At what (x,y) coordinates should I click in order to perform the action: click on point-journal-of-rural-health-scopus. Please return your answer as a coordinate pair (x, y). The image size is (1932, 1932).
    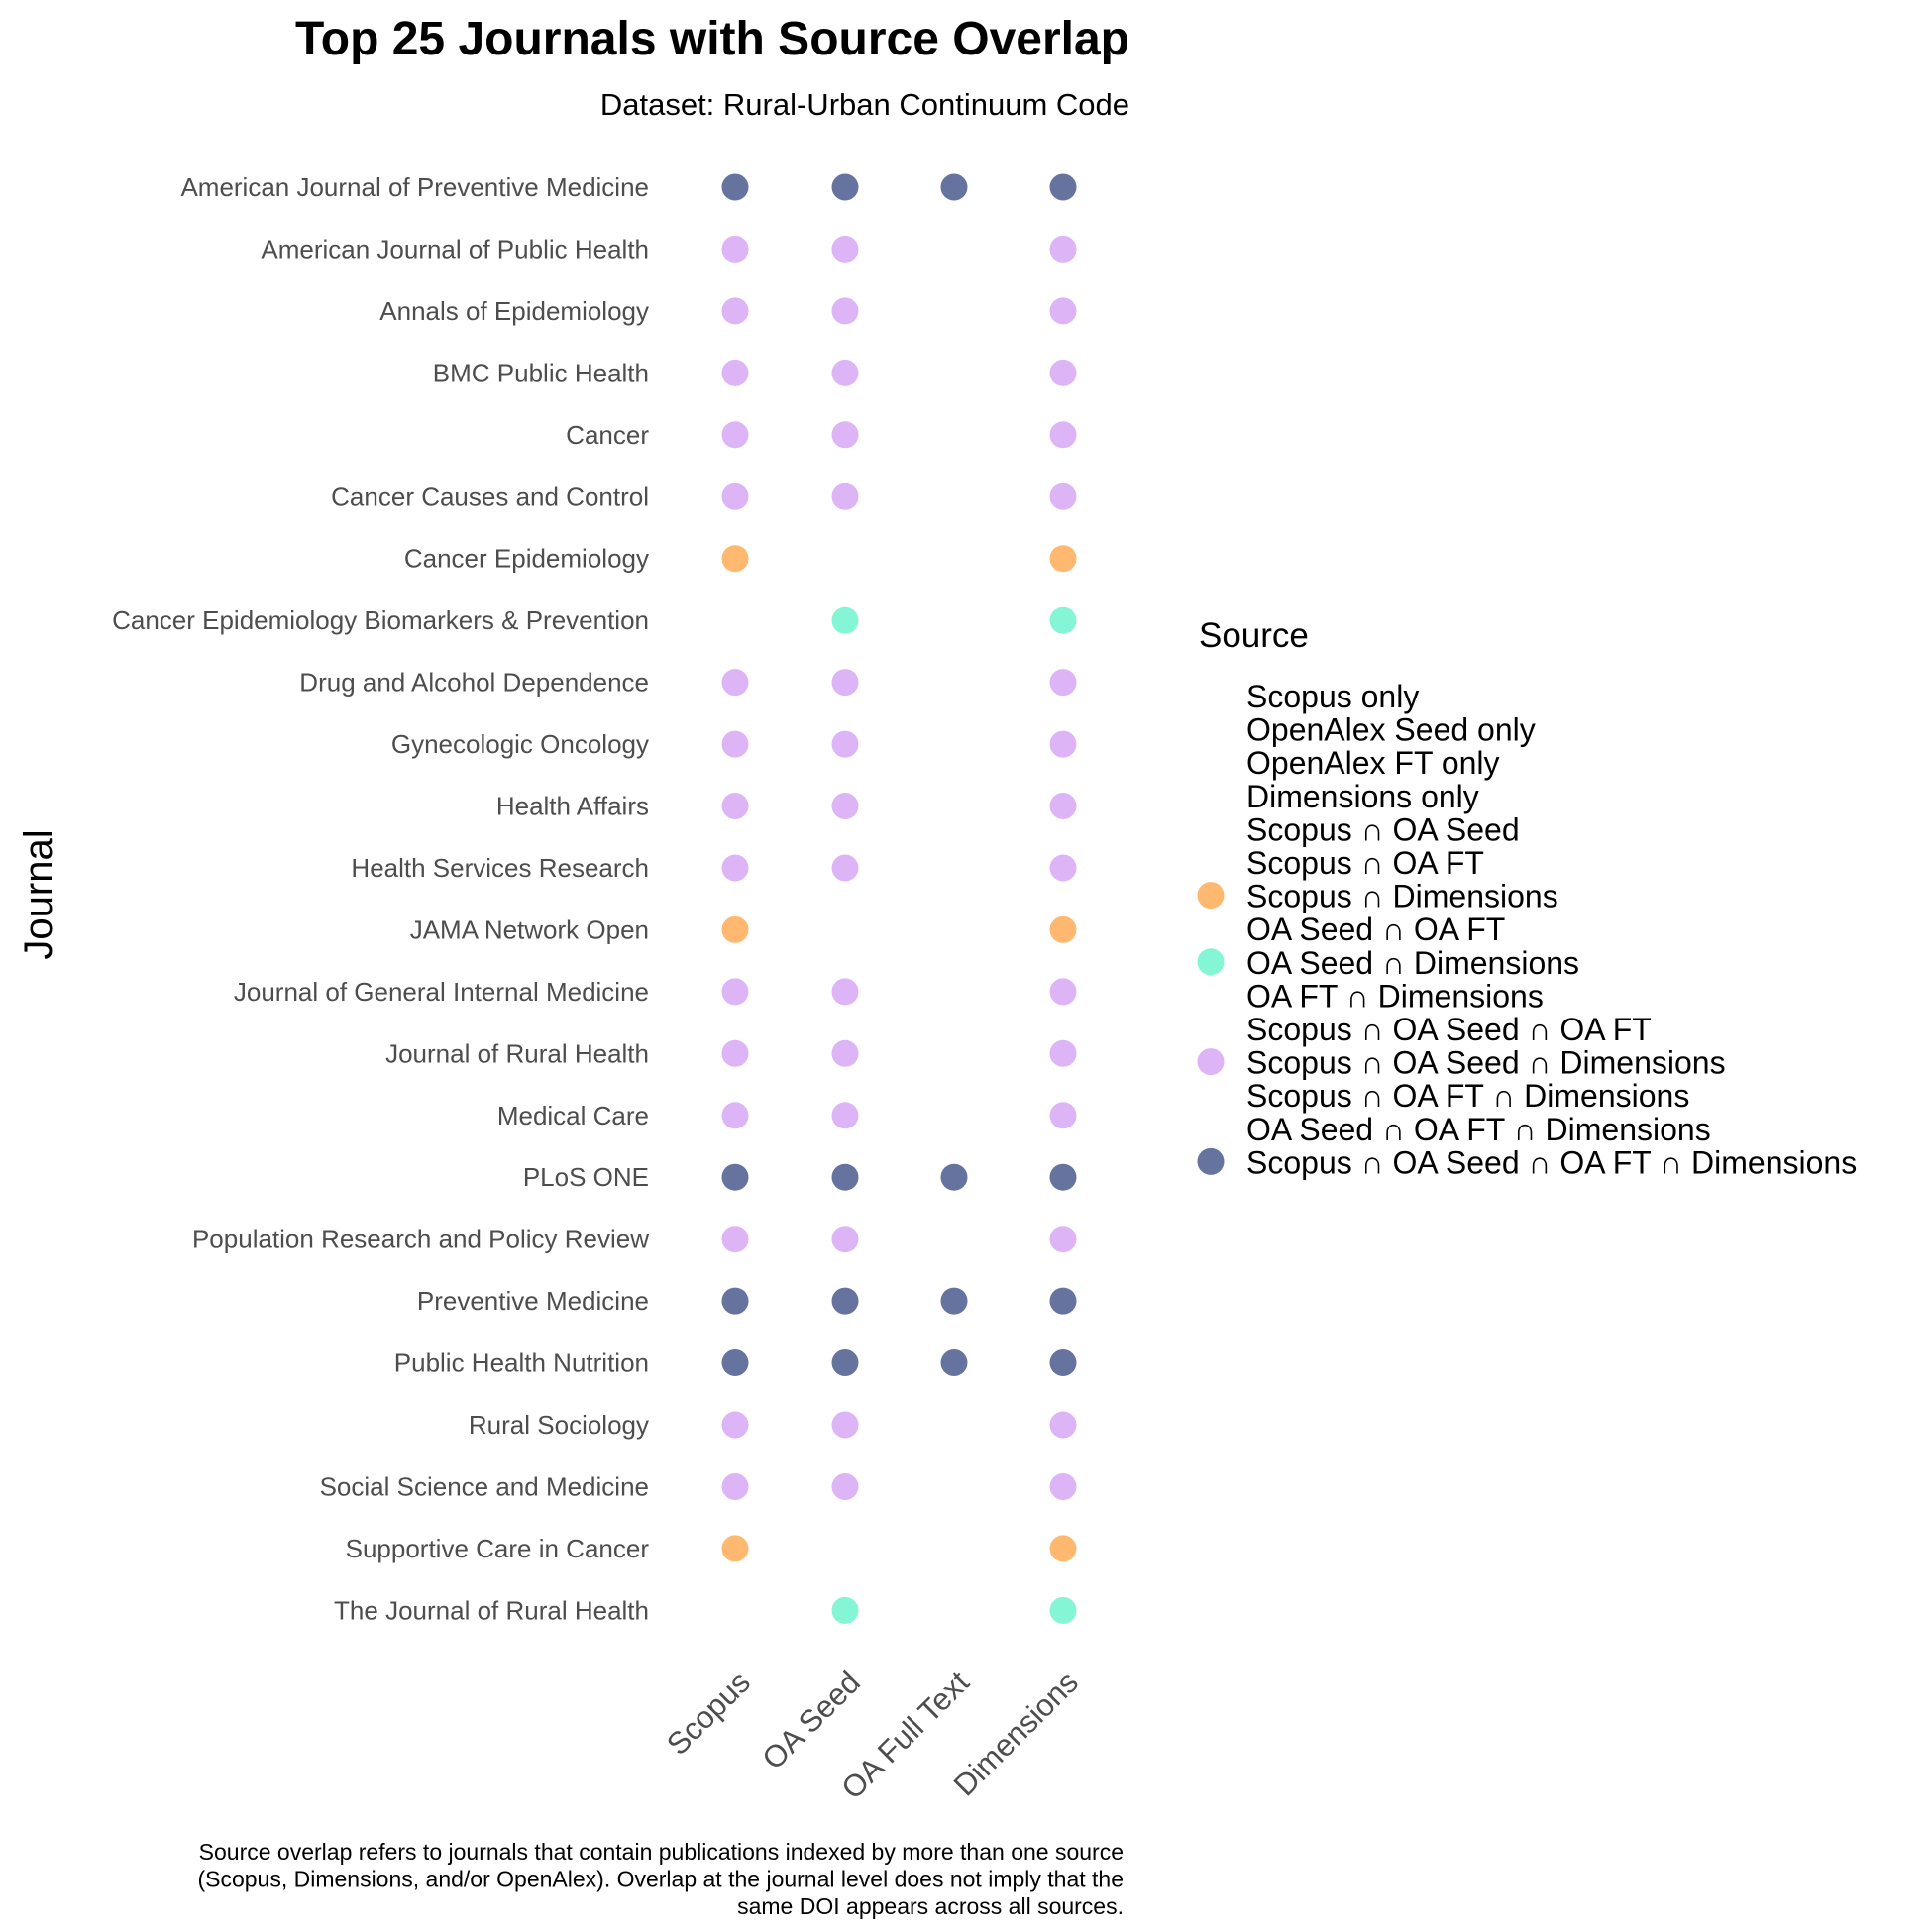
    Looking at the image, I should click on (735, 1053).